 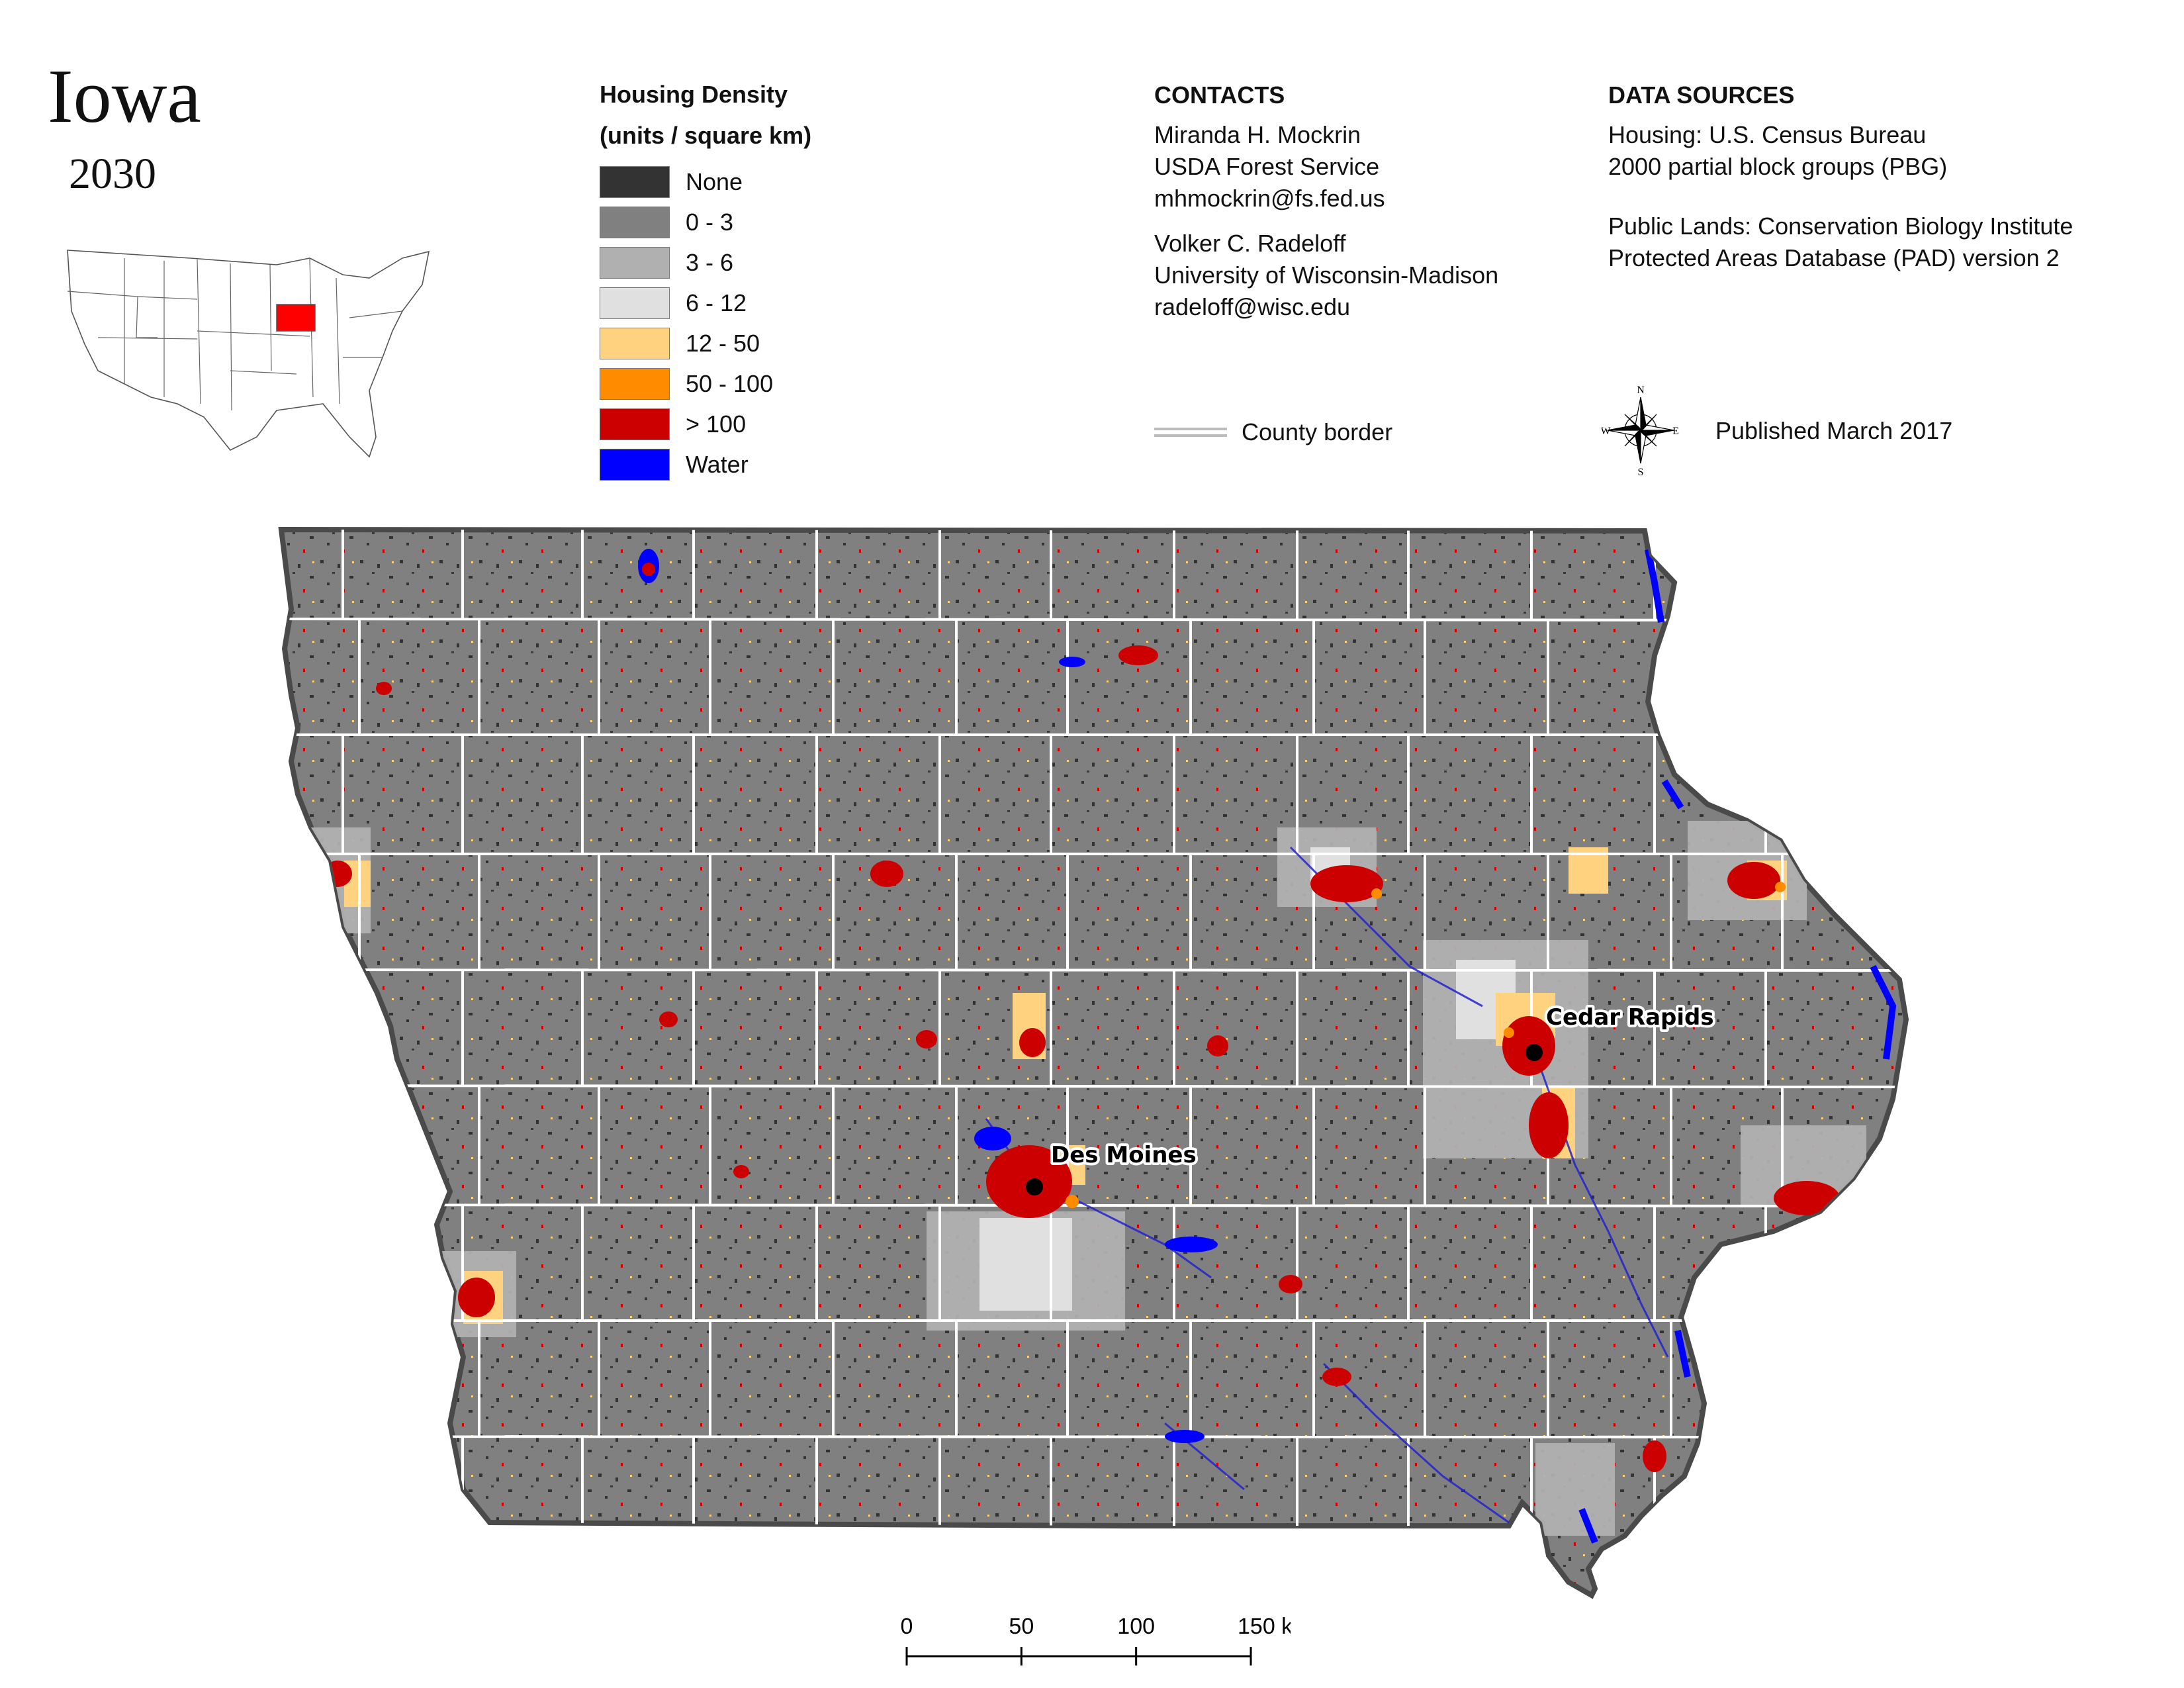 I want to click on legend-label: None, so click(x=714, y=181).